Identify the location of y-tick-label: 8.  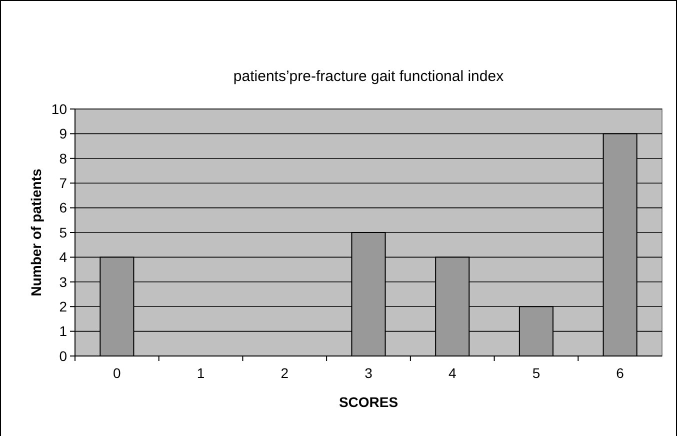
(63, 158).